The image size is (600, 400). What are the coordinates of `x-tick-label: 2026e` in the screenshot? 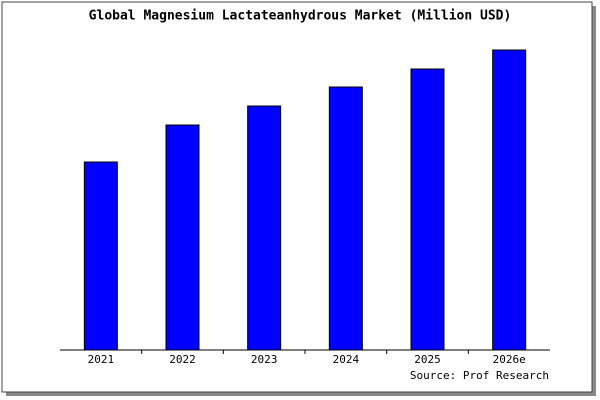 It's located at (509, 359).